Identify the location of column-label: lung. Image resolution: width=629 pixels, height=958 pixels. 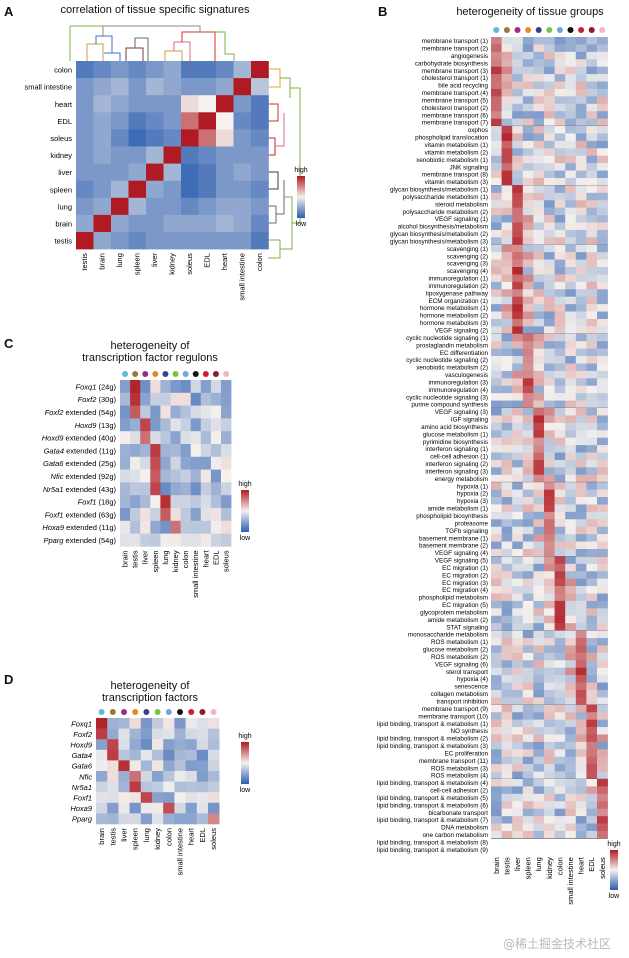
(119, 260).